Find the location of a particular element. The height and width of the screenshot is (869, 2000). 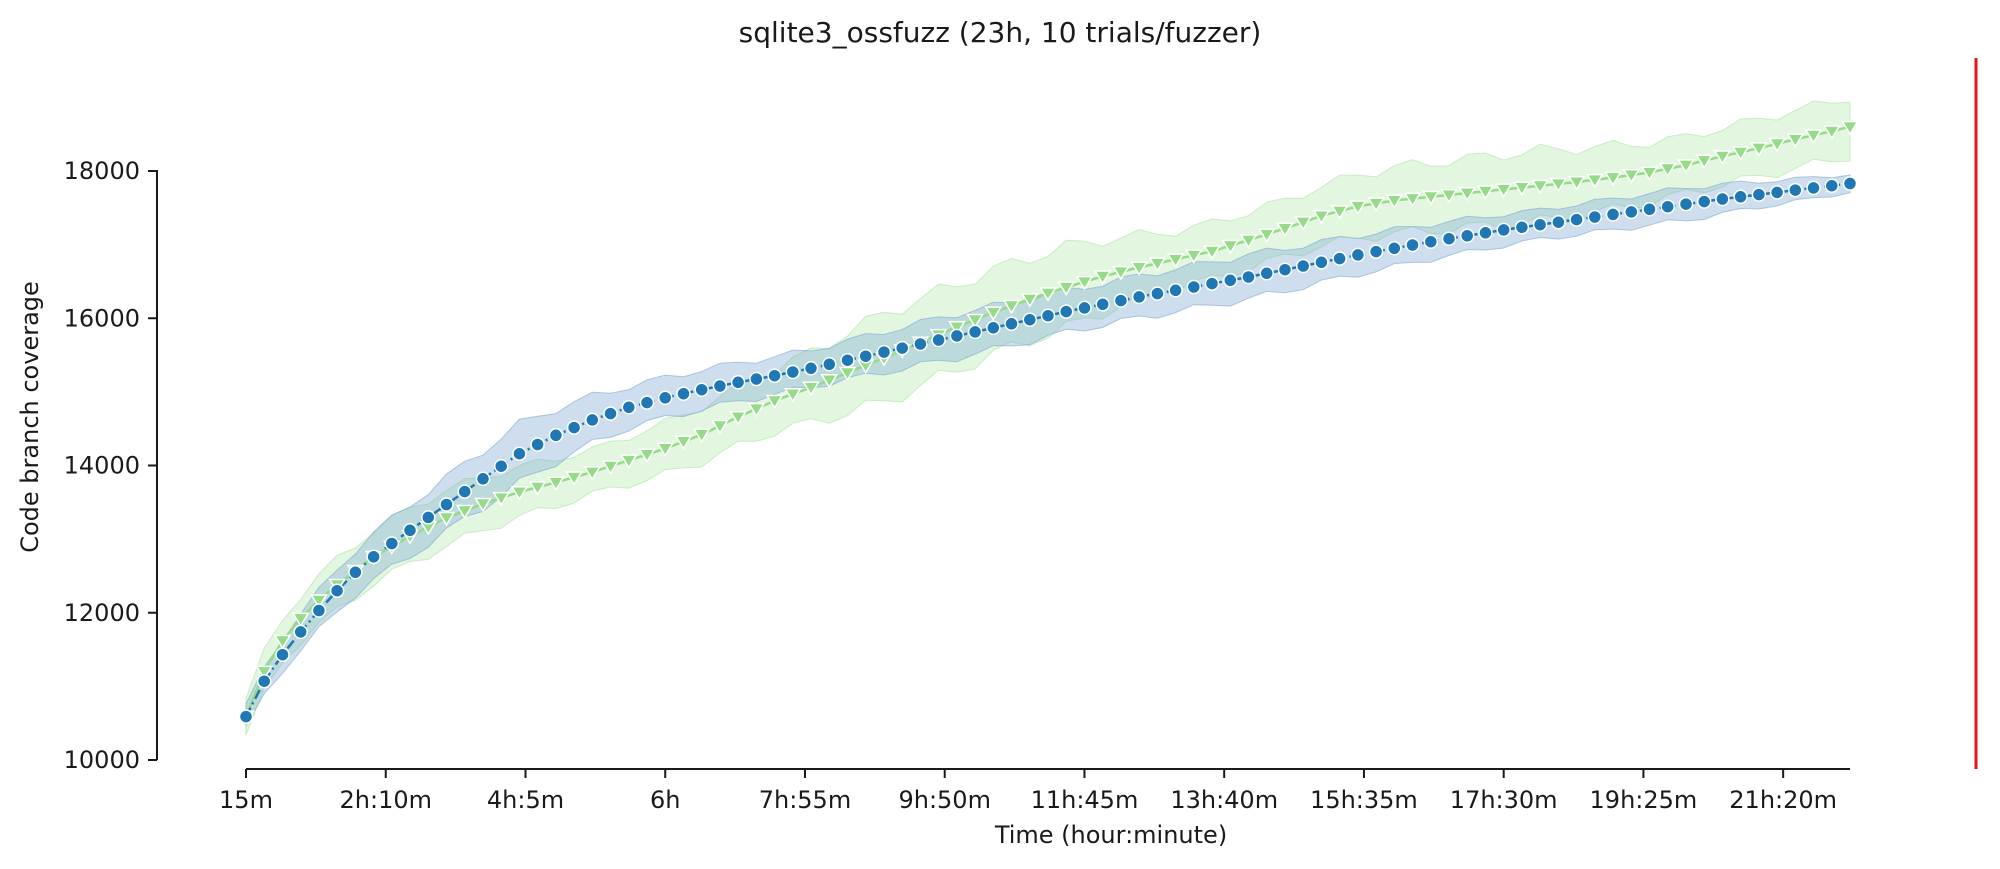

x-tick-label: 9h:50m is located at coordinates (944, 800).